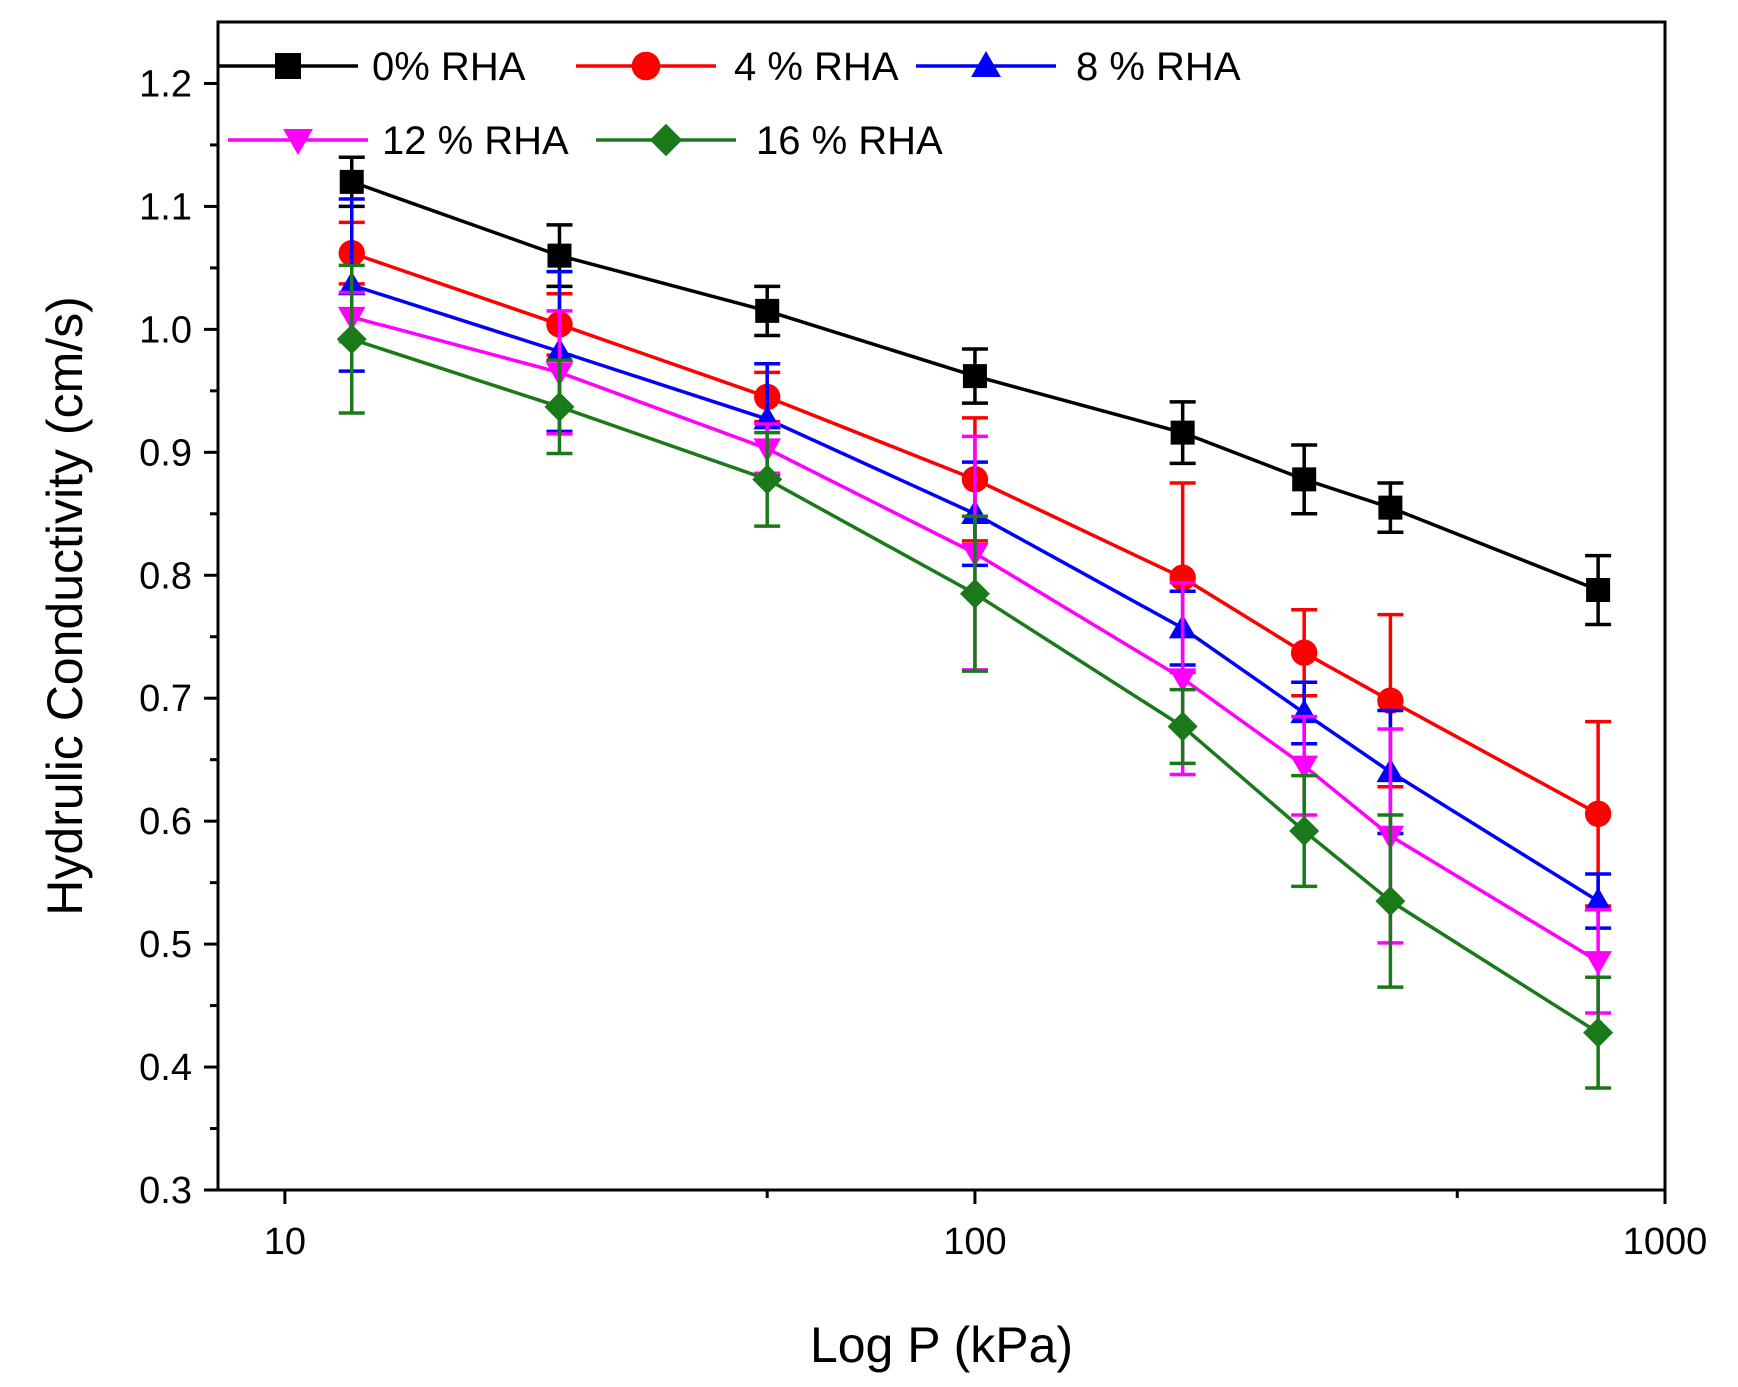 Image resolution: width=1738 pixels, height=1387 pixels. What do you see at coordinates (165, 453) in the screenshot?
I see `y-tick-label: 0.9` at bounding box center [165, 453].